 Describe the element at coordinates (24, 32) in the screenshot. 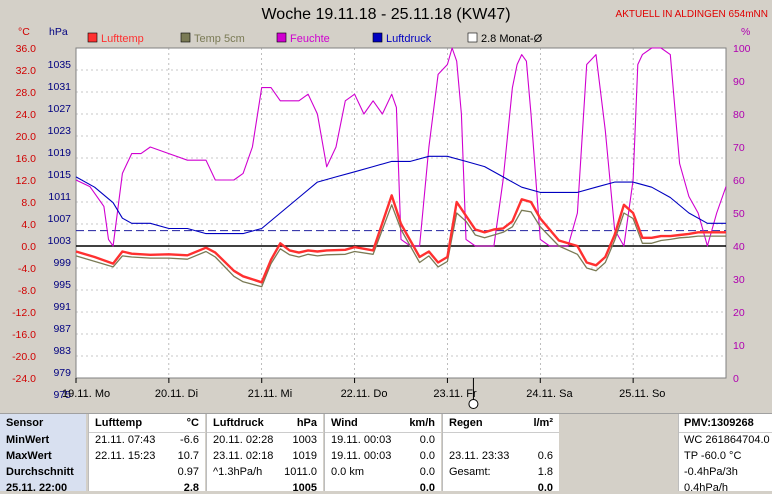

I see `temp-unit-label: °C` at that location.